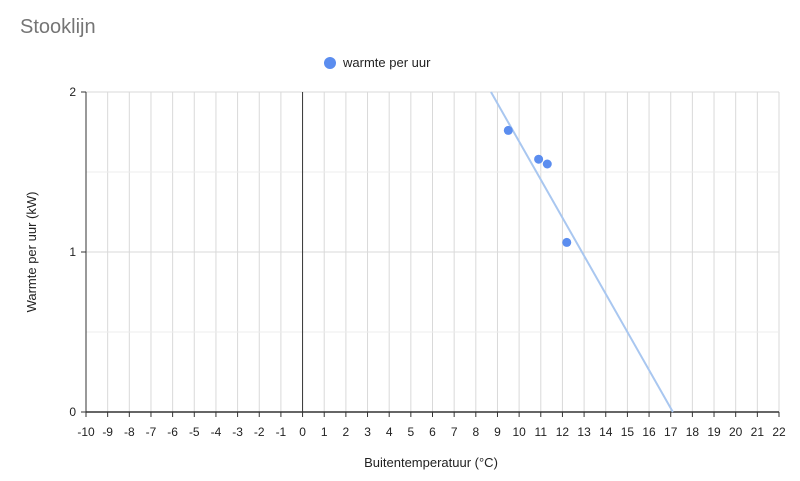  What do you see at coordinates (367, 432) in the screenshot?
I see `x-tick-label: 3` at bounding box center [367, 432].